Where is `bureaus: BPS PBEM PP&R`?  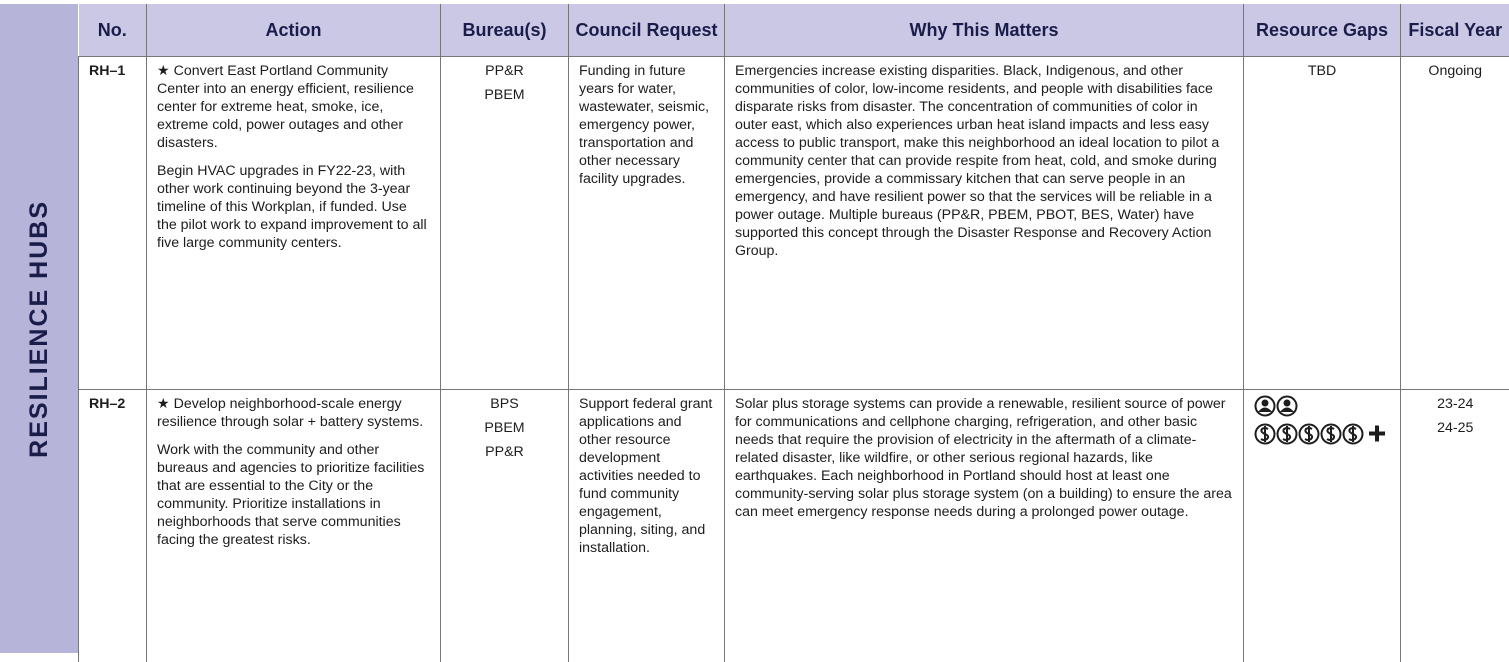
bureaus: BPS PBEM PP&R is located at coordinates (505, 526).